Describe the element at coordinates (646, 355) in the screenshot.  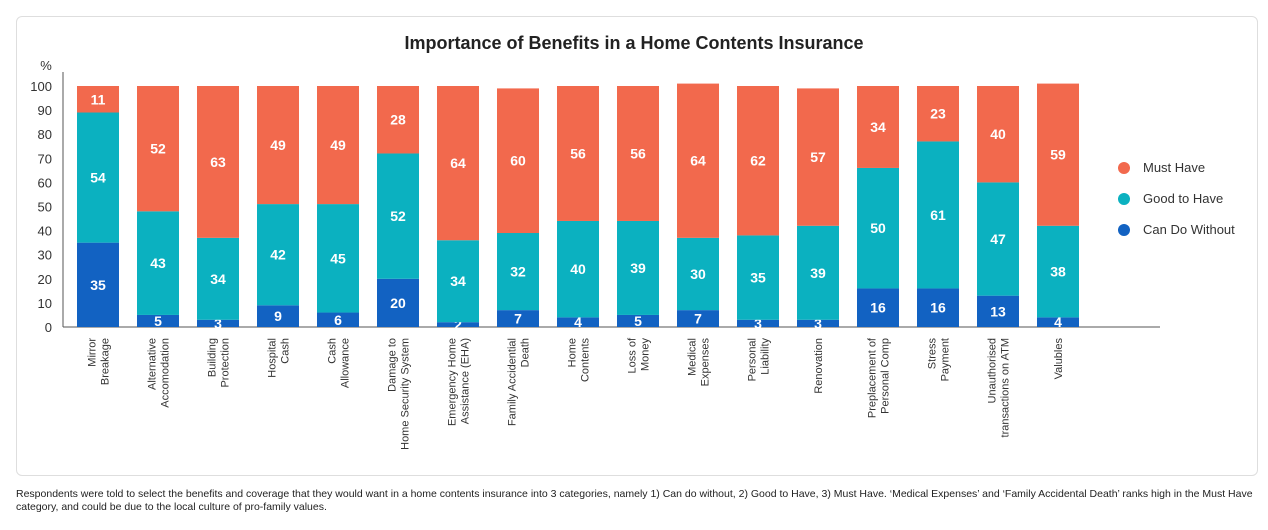
I see `category-label: Money` at that location.